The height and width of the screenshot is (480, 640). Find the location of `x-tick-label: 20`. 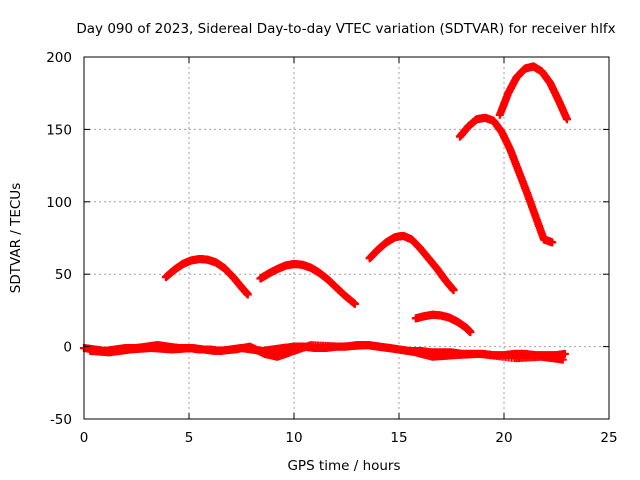

x-tick-label: 20 is located at coordinates (503, 438).